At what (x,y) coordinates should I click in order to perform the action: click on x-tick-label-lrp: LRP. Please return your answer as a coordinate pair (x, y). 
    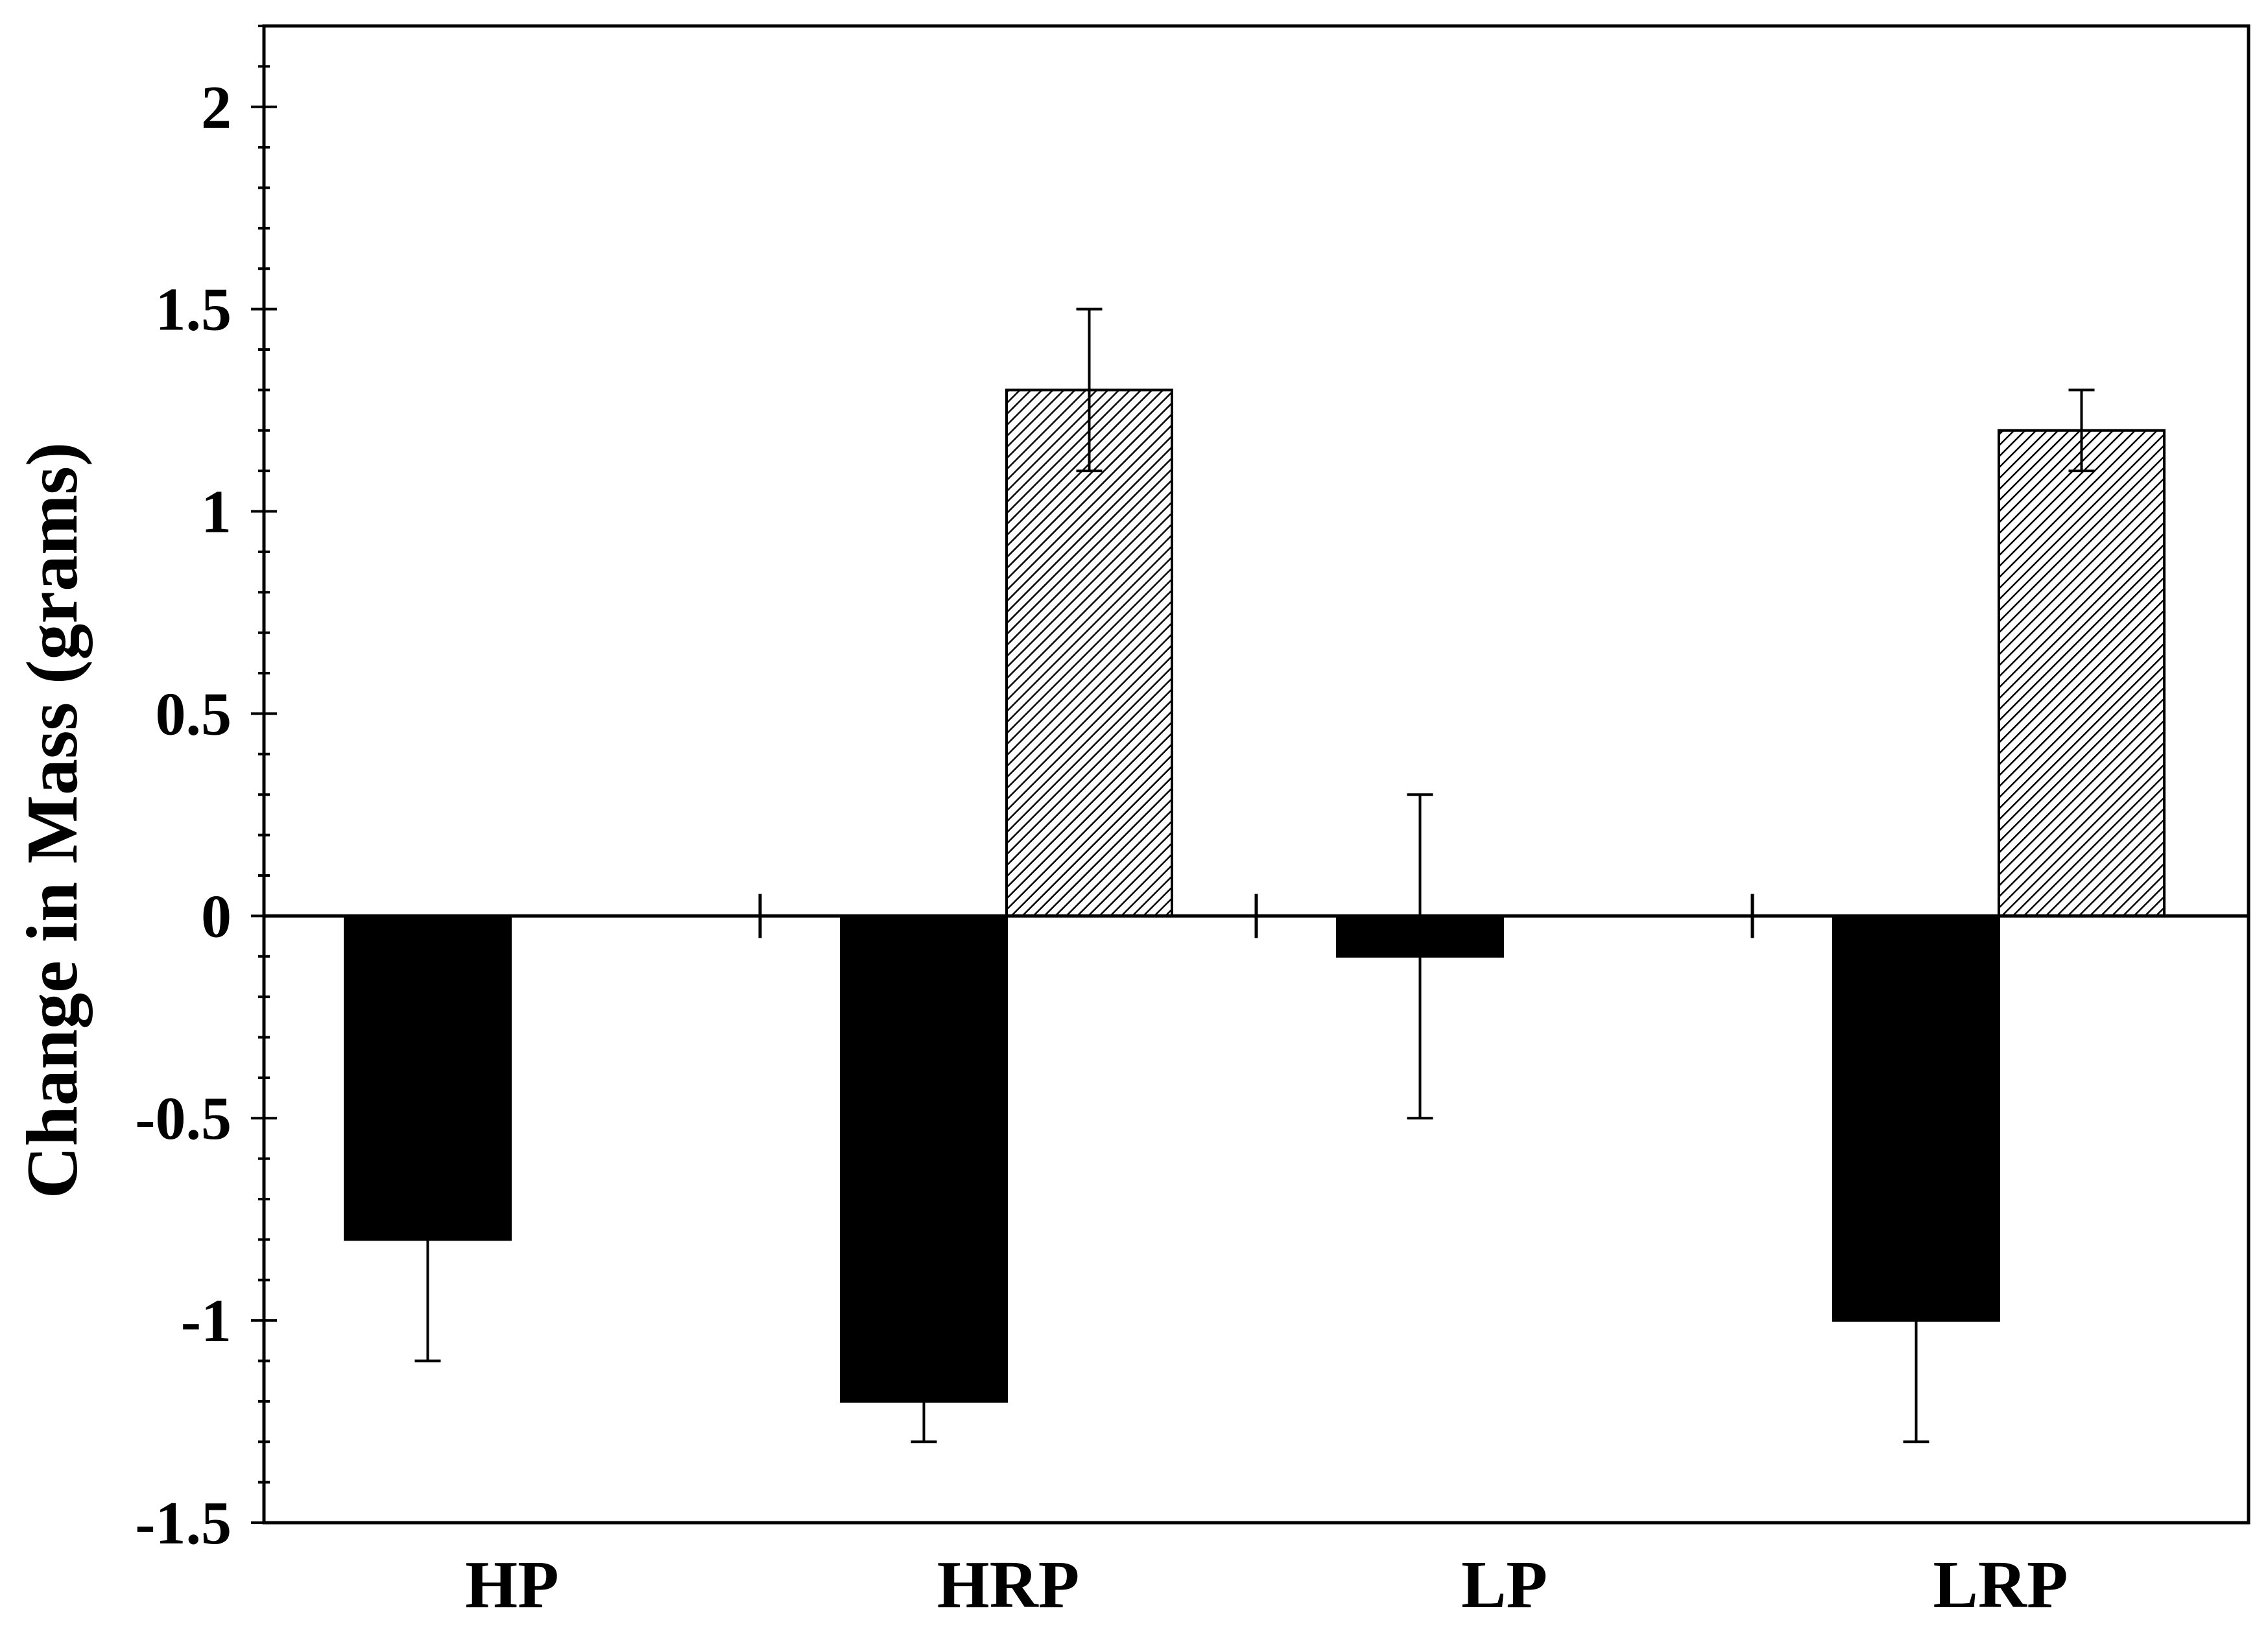
    Looking at the image, I should click on (2000, 1584).